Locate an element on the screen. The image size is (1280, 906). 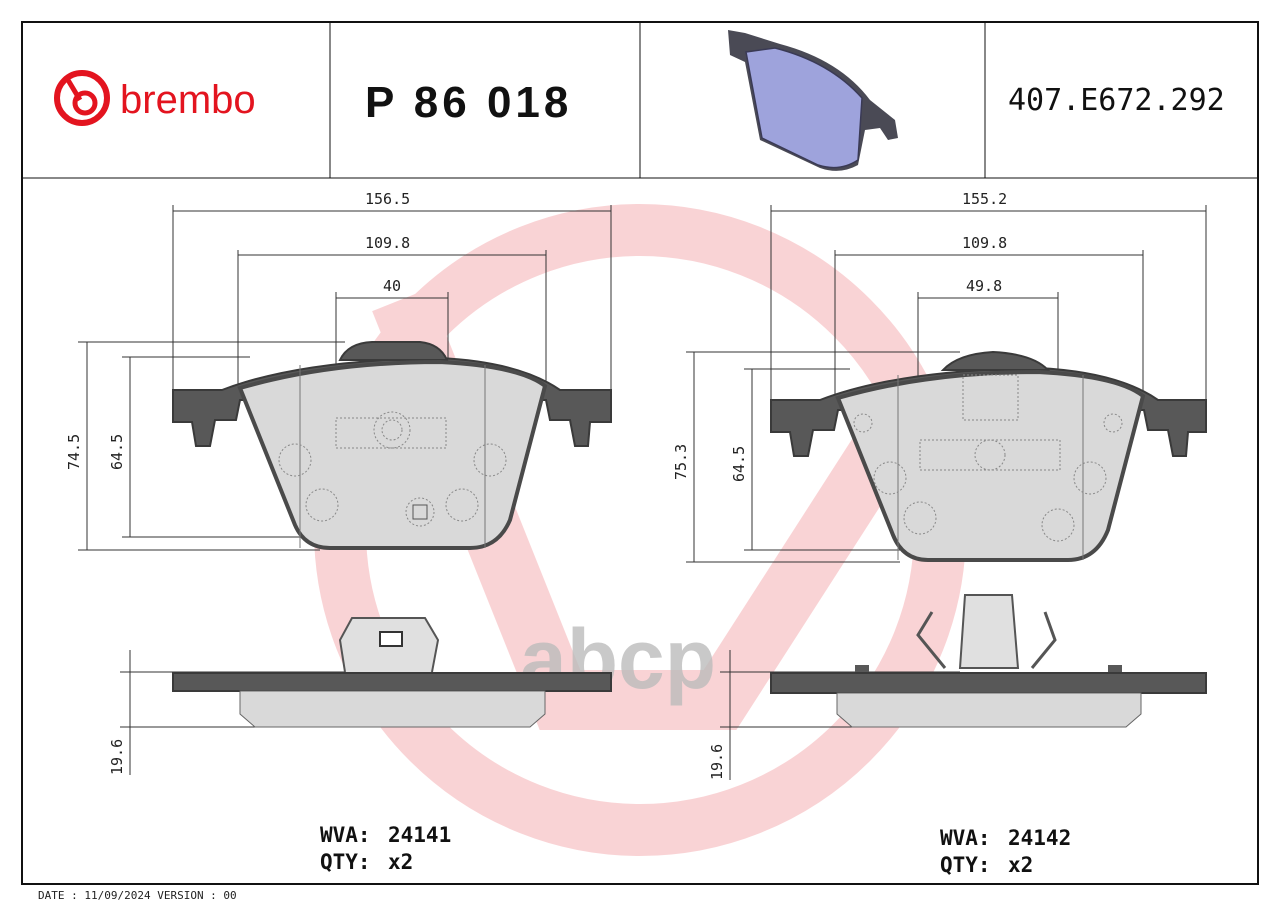
right-inner-width: 49.8 is located at coordinates (984, 286).